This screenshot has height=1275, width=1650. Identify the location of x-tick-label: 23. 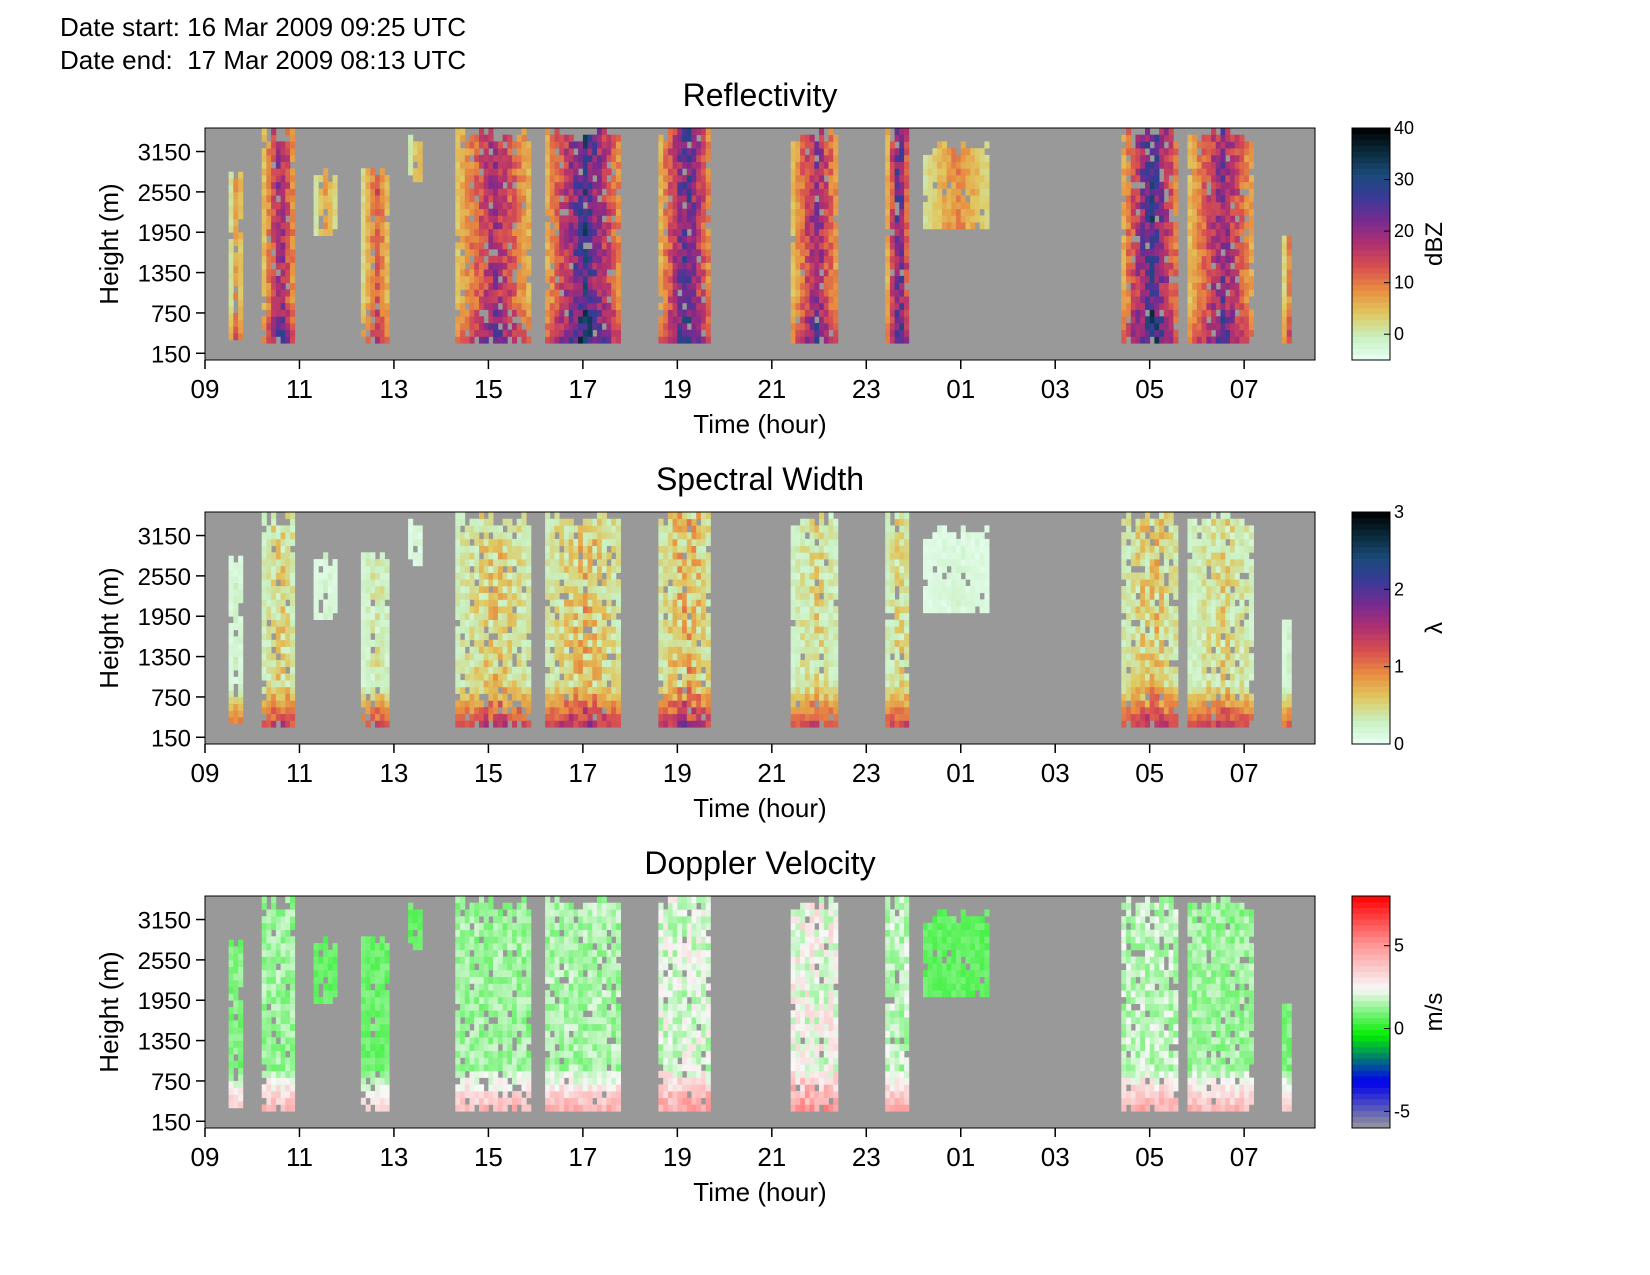
(866, 389).